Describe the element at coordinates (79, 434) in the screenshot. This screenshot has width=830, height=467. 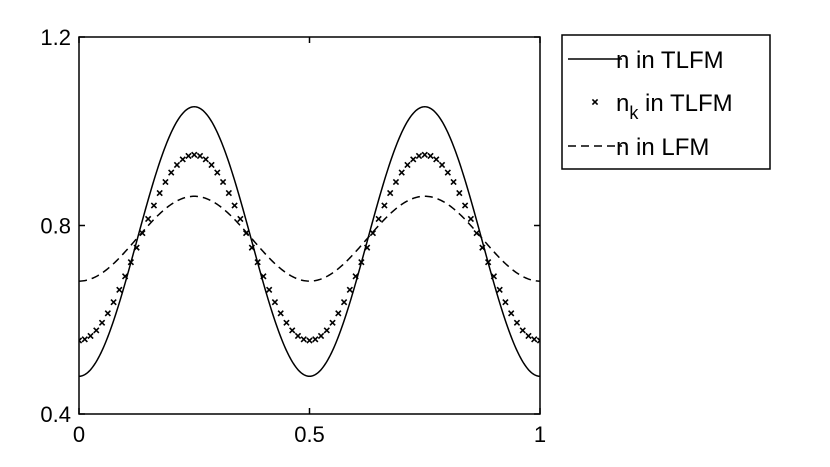
I see `x-tick-label: 0` at that location.